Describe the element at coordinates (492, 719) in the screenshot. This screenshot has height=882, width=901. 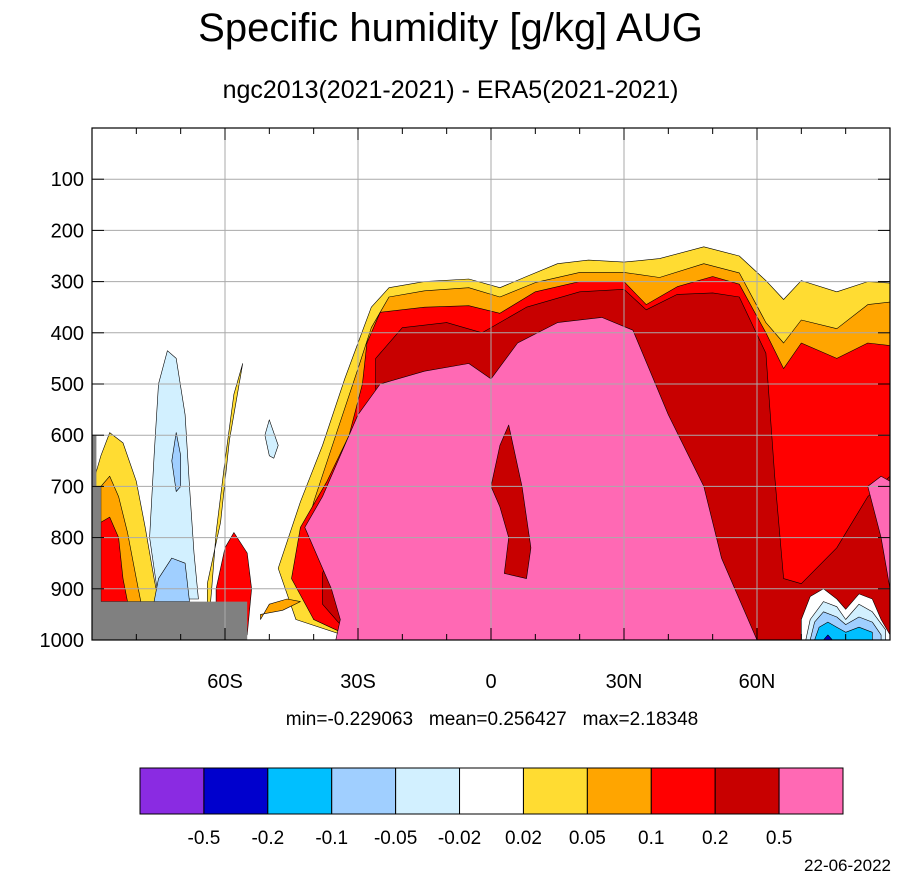
I see `stats-line: min=-0.229063 mean=0.256427 max=2.18348` at that location.